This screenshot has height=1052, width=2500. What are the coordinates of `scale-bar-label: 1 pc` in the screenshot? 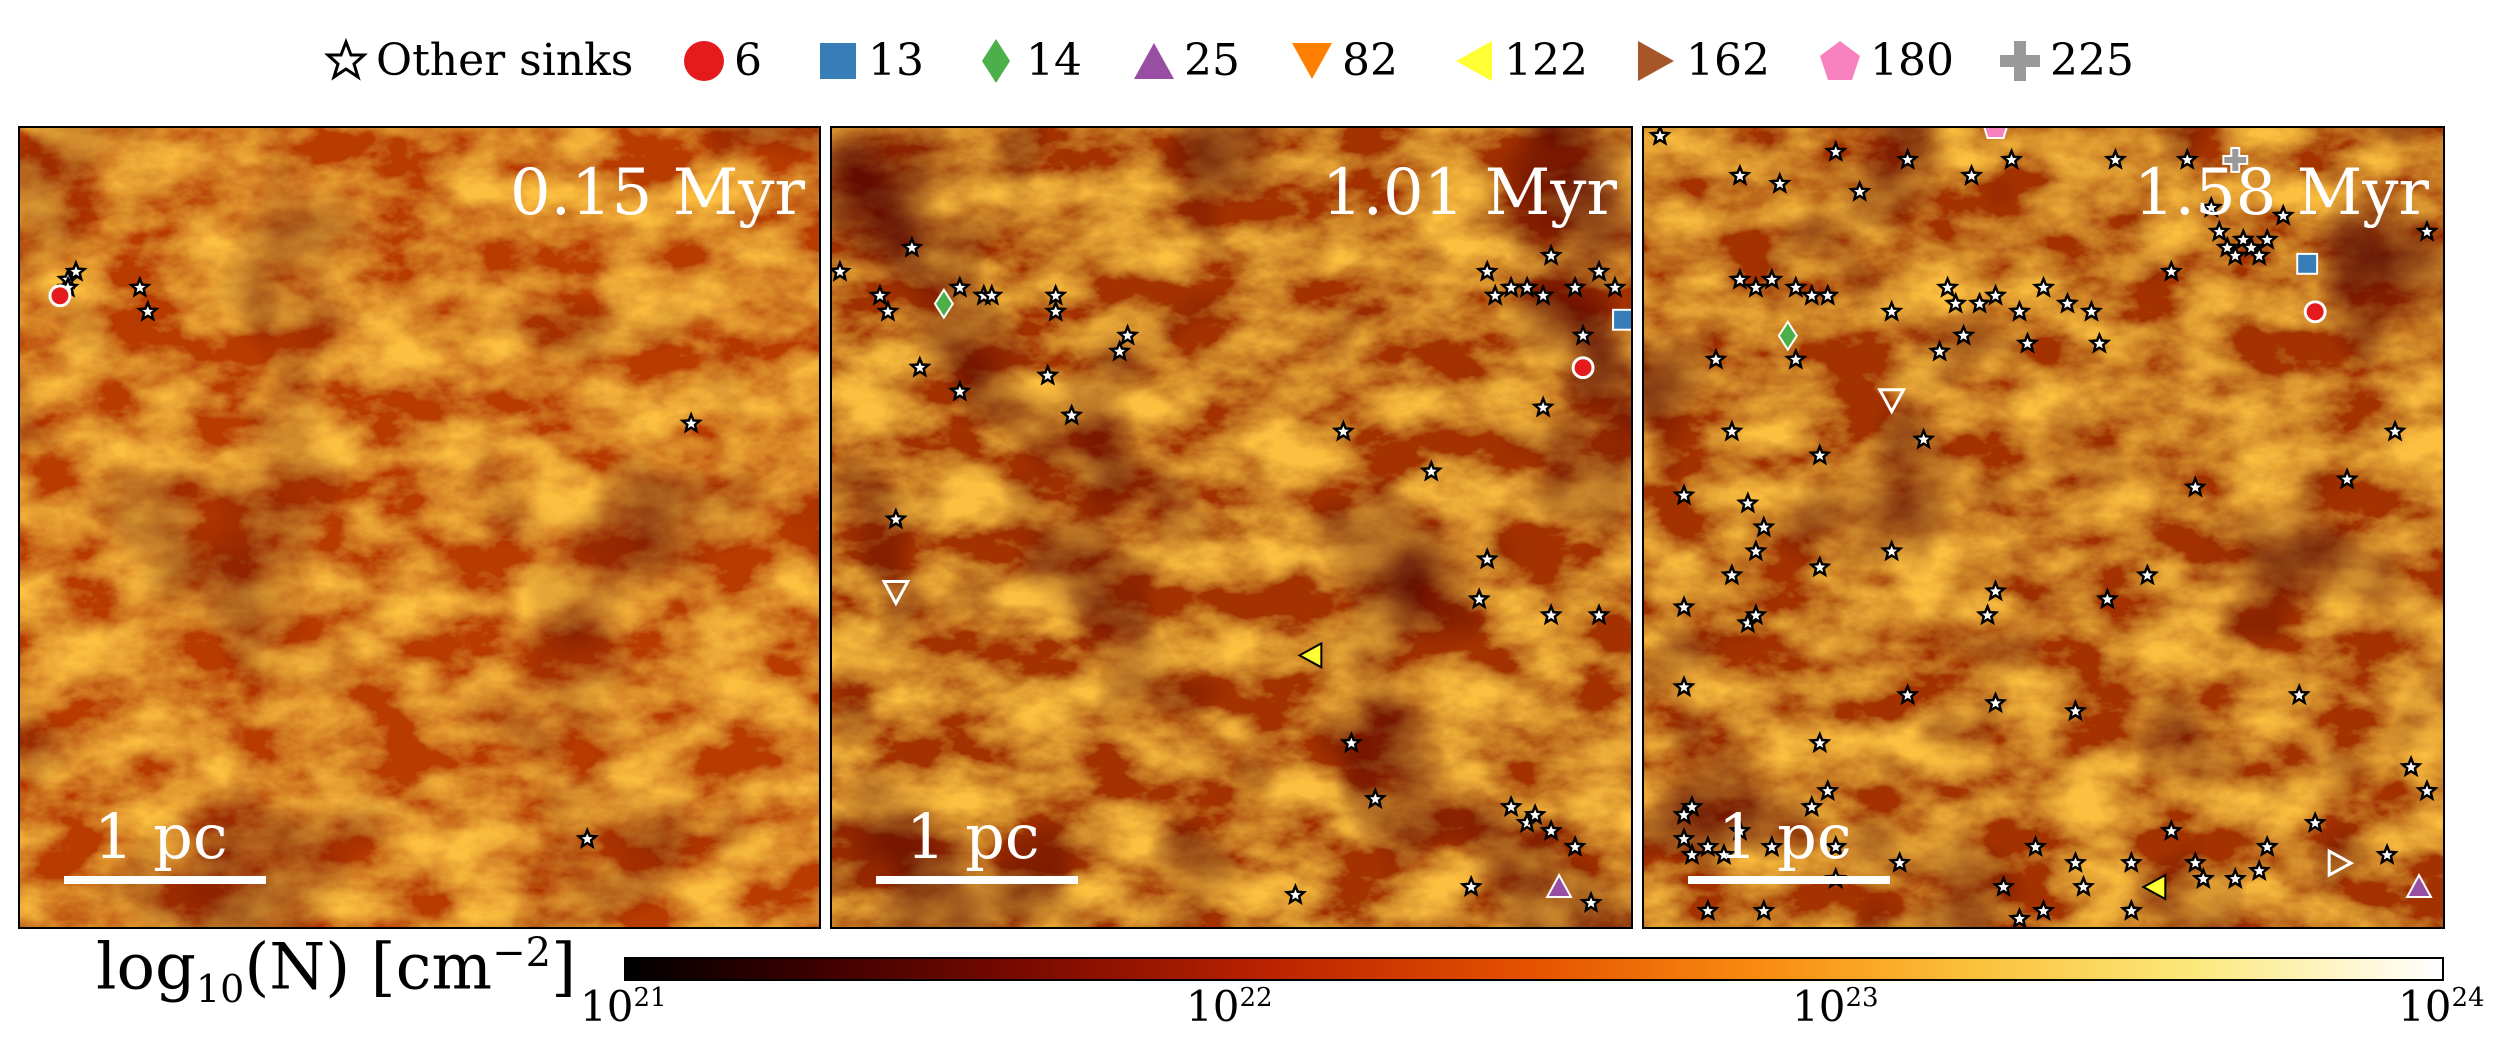 It's located at (973, 836).